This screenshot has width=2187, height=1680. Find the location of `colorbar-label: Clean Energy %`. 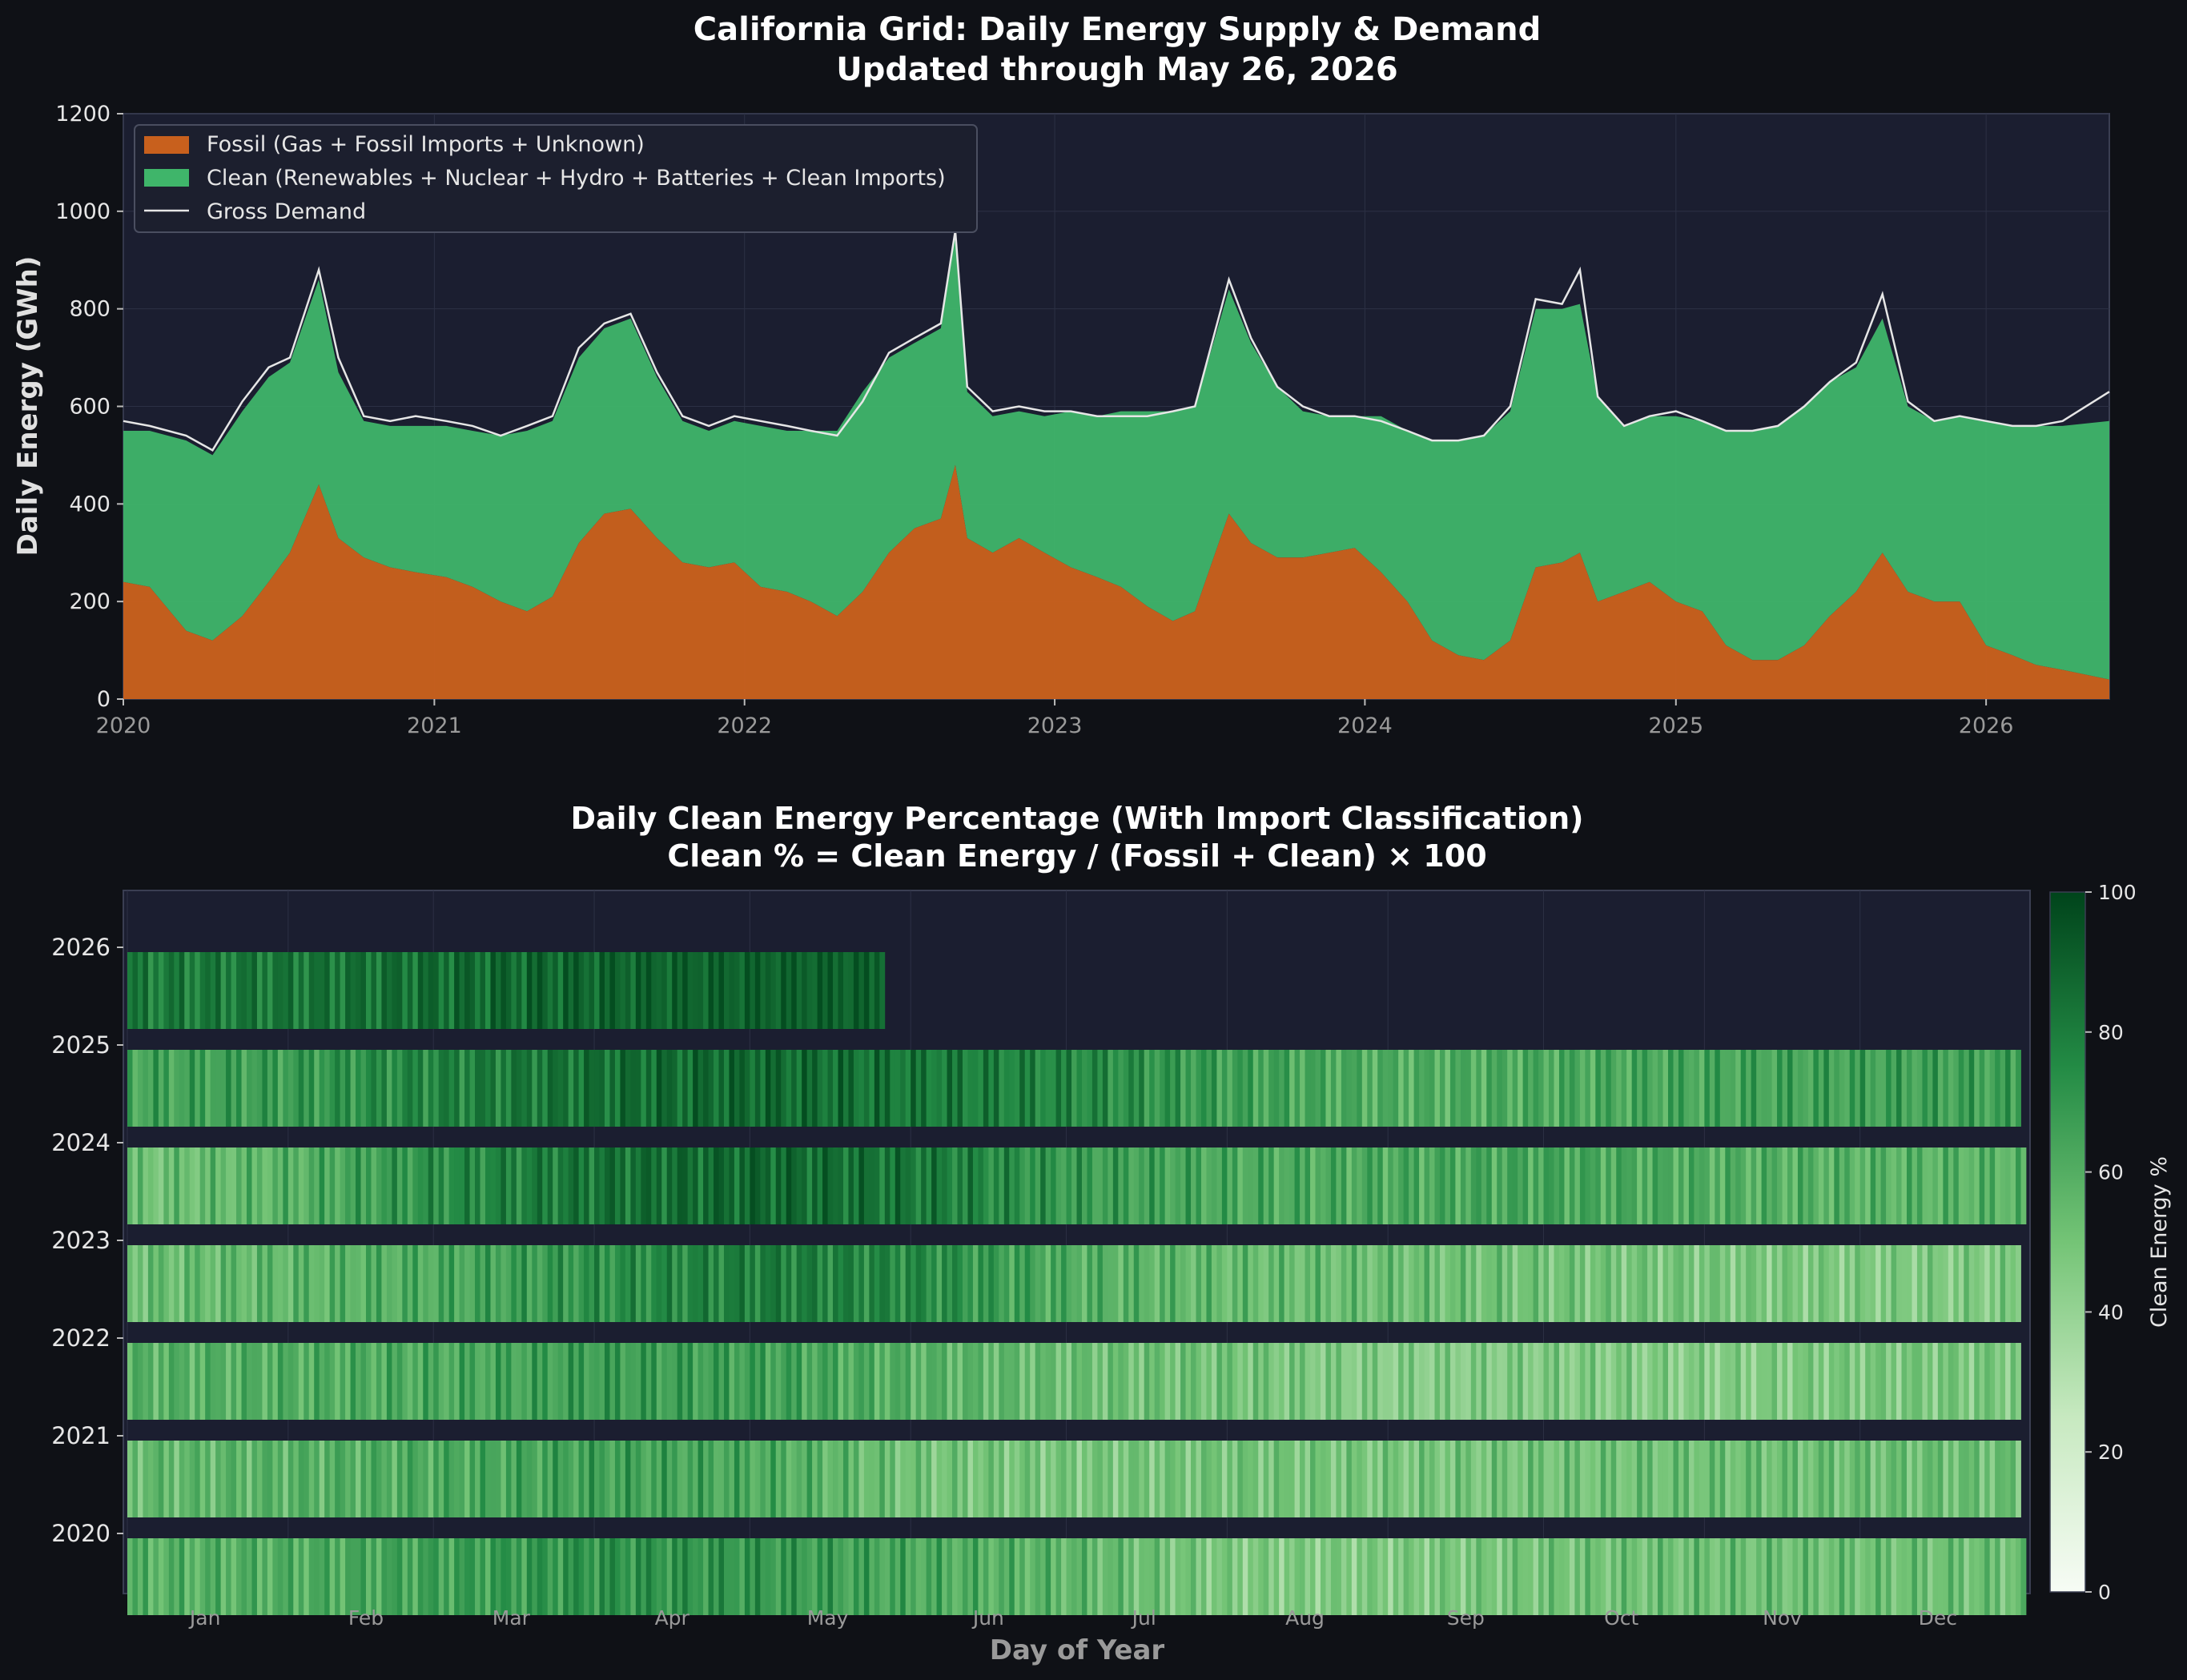

colorbar-label: Clean Energy % is located at coordinates (2160, 1242).